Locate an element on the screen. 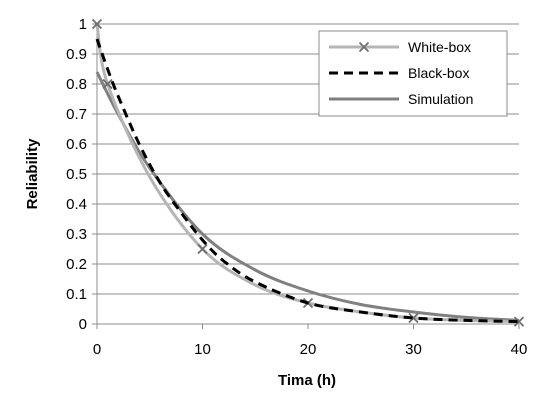 This screenshot has width=550, height=403. x-tick-label: 40 is located at coordinates (519, 349).